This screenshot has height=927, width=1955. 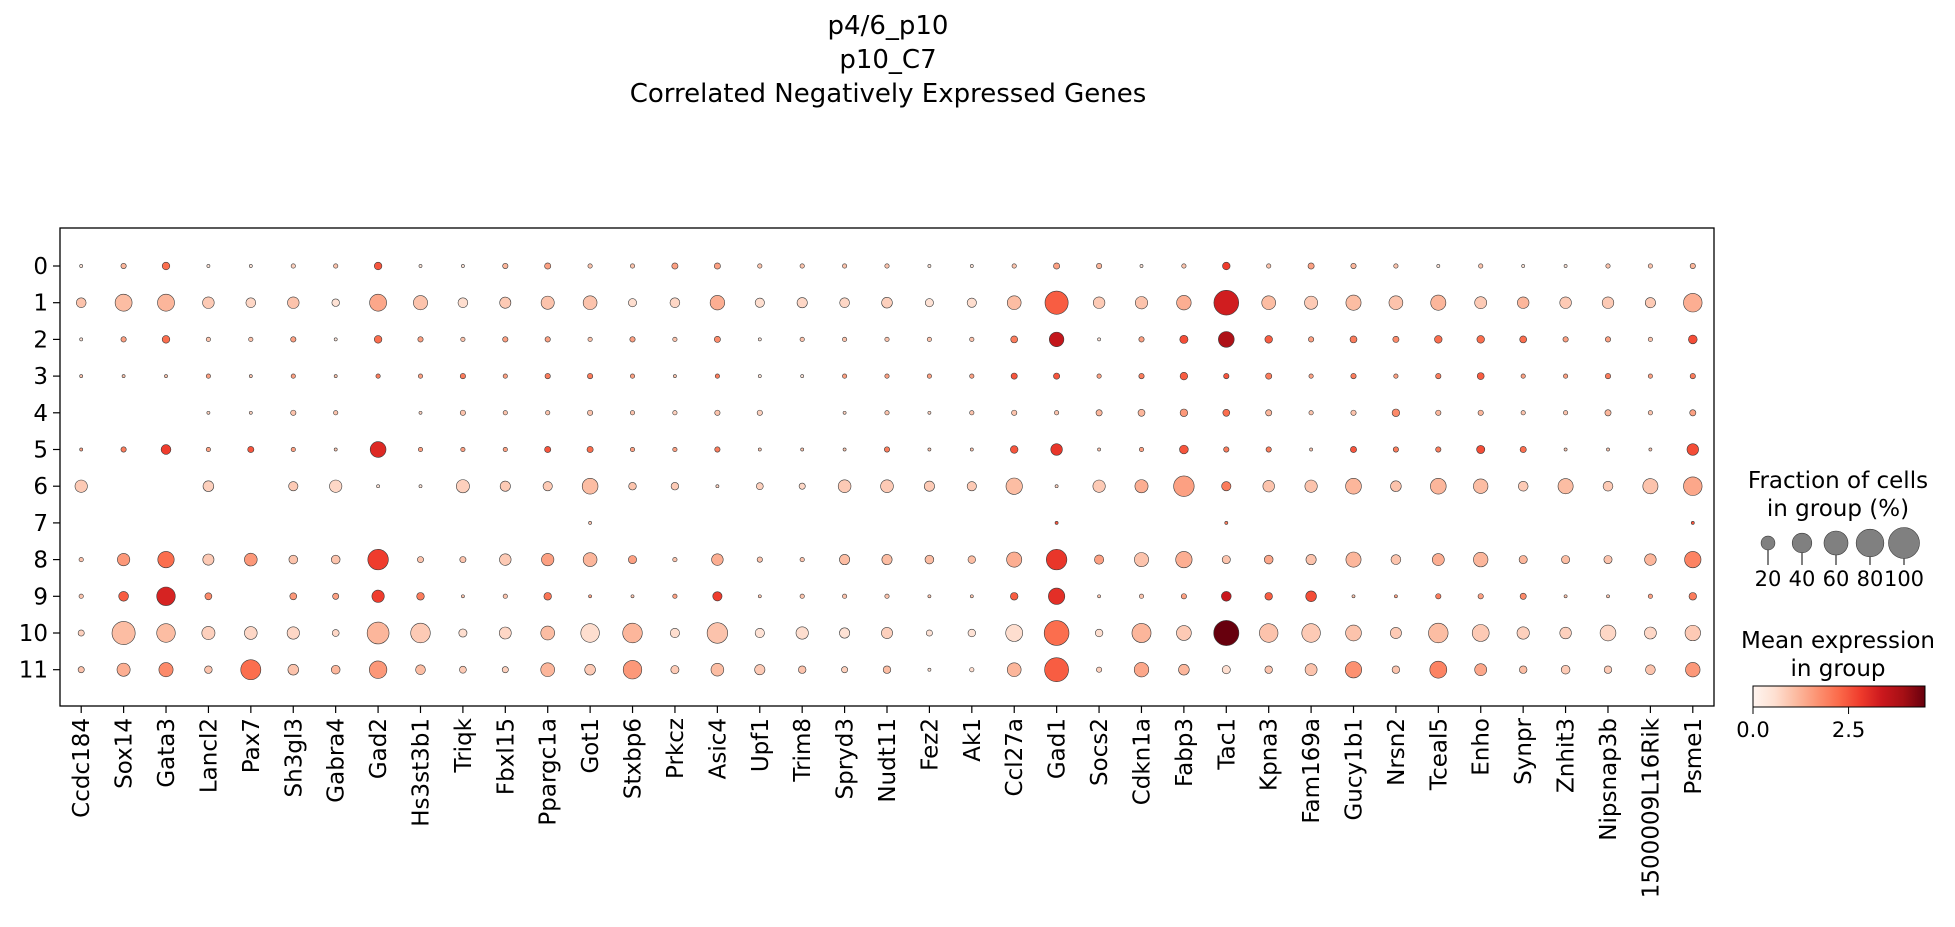 What do you see at coordinates (1268, 449) in the screenshot?
I see `dot-5-Kpna3` at bounding box center [1268, 449].